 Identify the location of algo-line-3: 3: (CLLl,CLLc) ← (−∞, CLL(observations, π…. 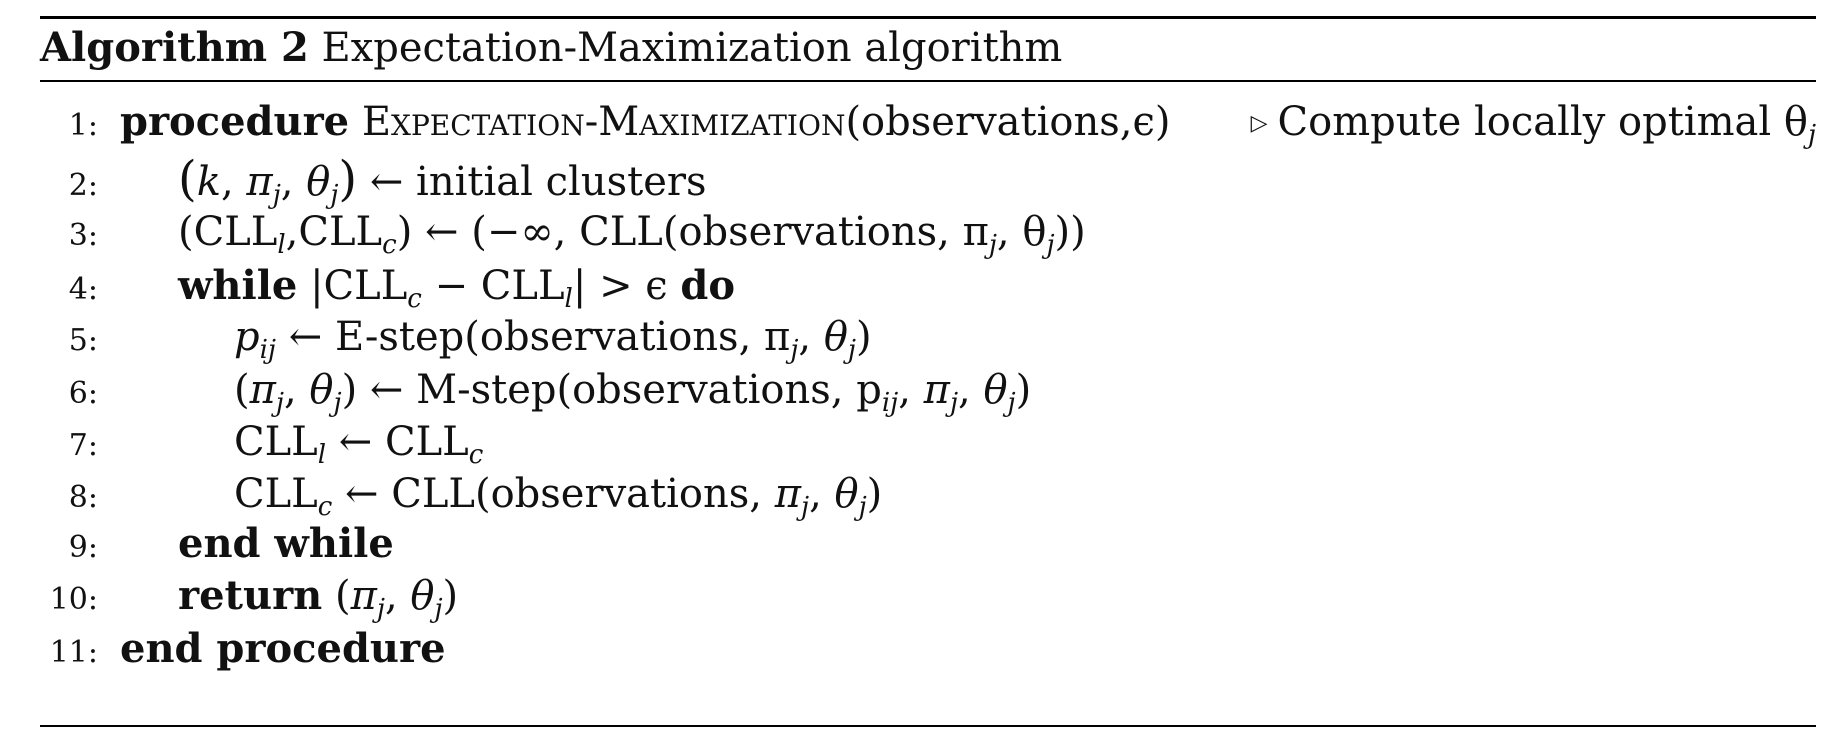
(563, 232).